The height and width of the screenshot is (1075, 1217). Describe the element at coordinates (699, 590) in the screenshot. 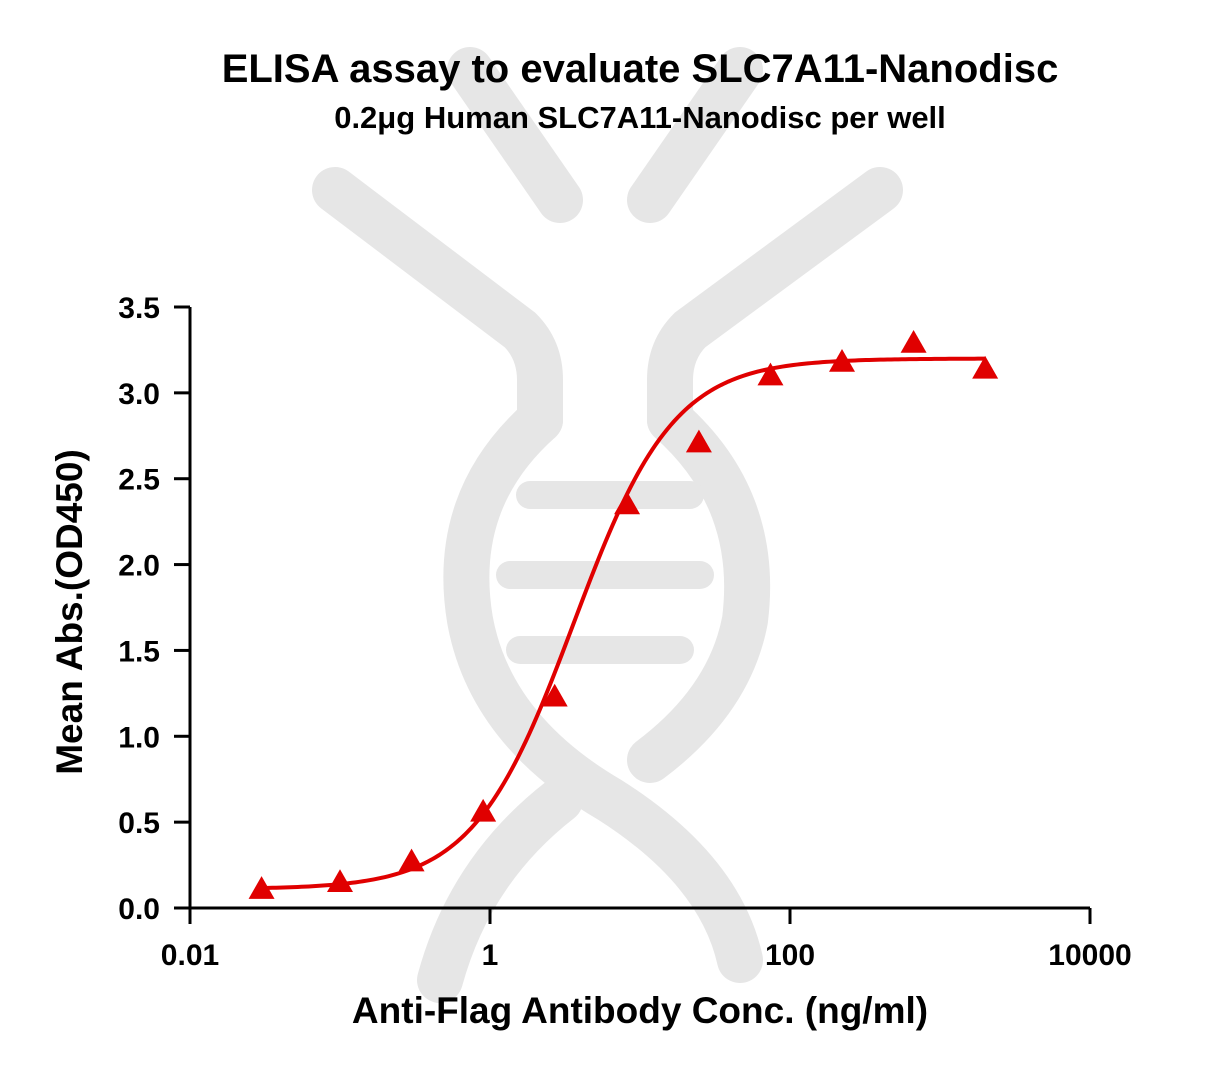

I see `watermark-helix-right` at that location.